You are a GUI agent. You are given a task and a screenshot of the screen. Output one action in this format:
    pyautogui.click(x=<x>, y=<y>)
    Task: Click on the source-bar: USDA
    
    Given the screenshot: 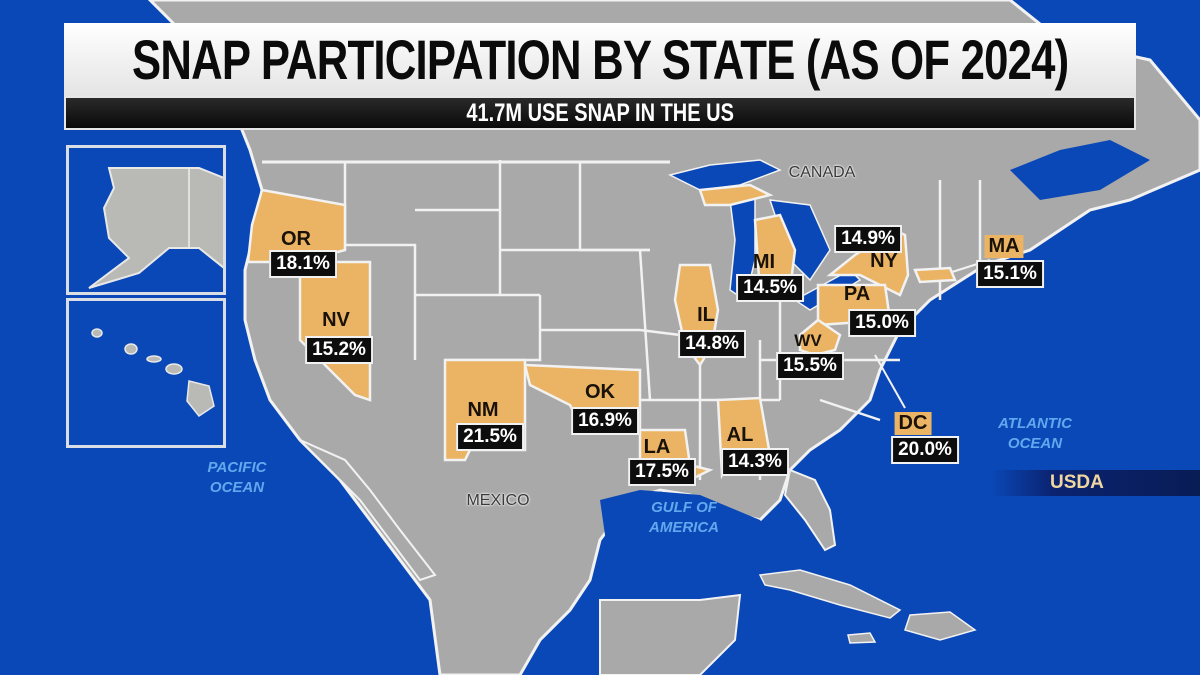 What is the action you would take?
    pyautogui.click(x=1095, y=483)
    